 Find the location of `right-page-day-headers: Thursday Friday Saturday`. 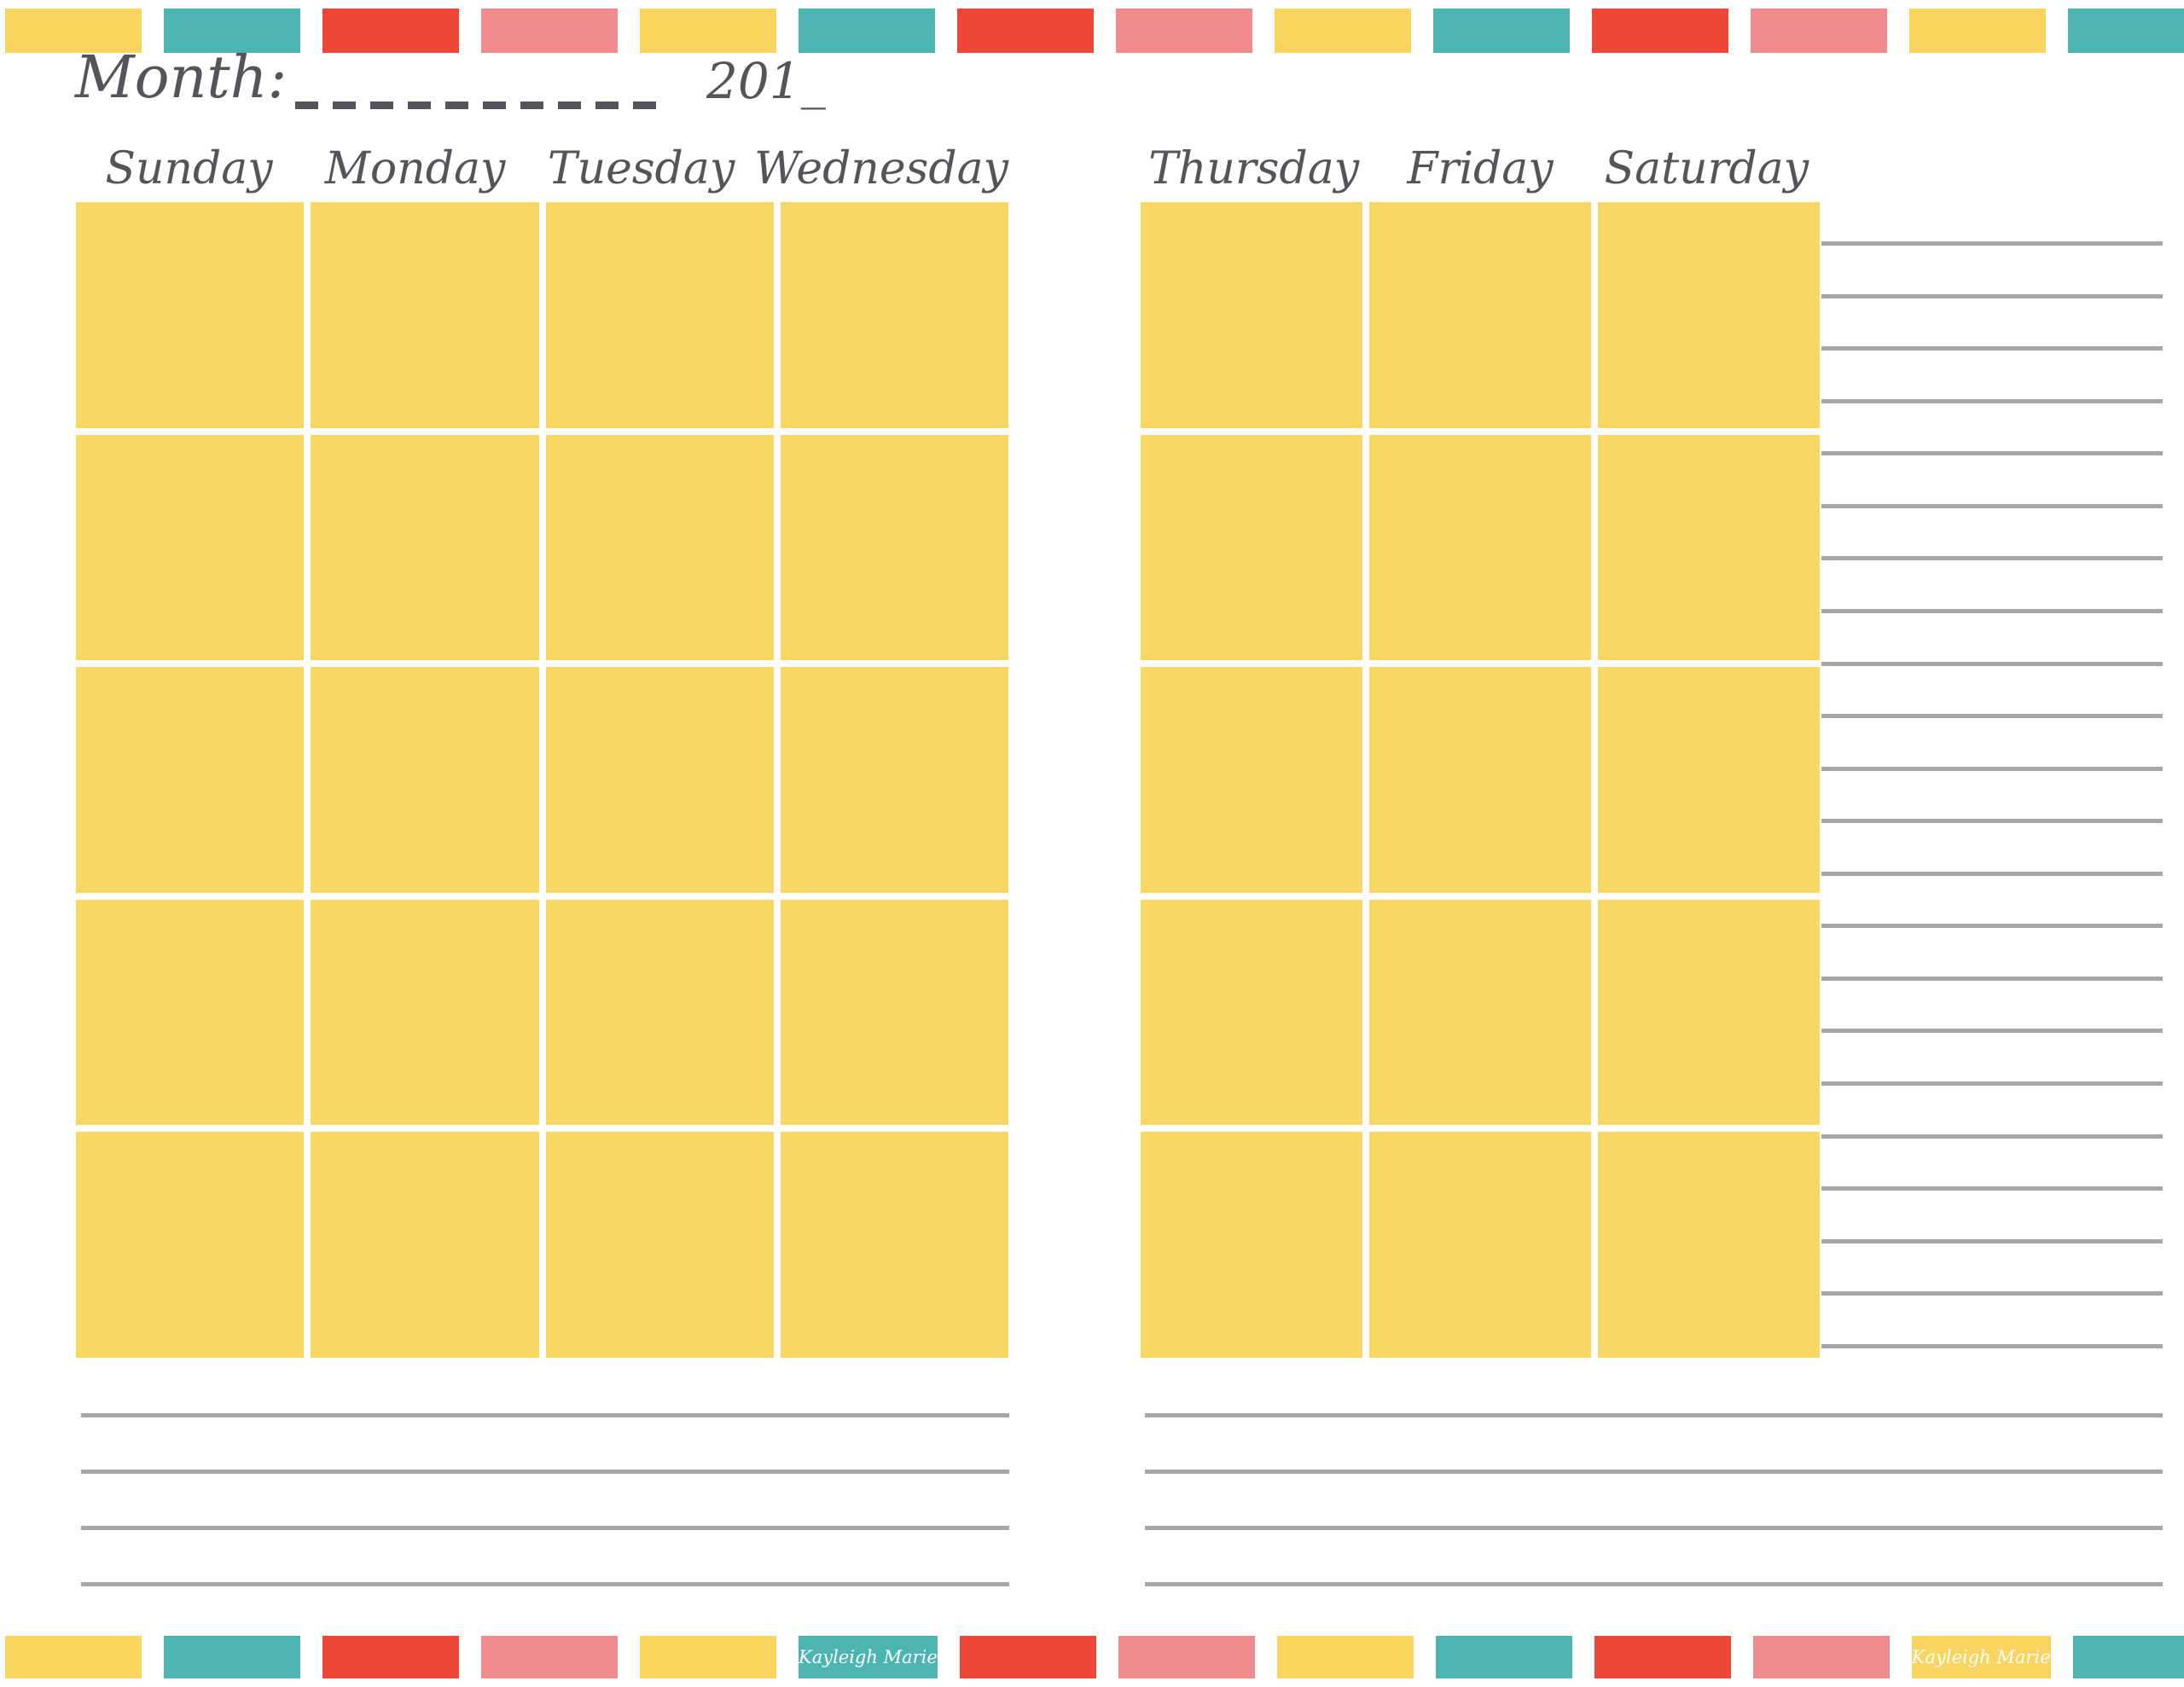

right-page-day-headers: Thursday Friday Saturday is located at coordinates (1480, 162).